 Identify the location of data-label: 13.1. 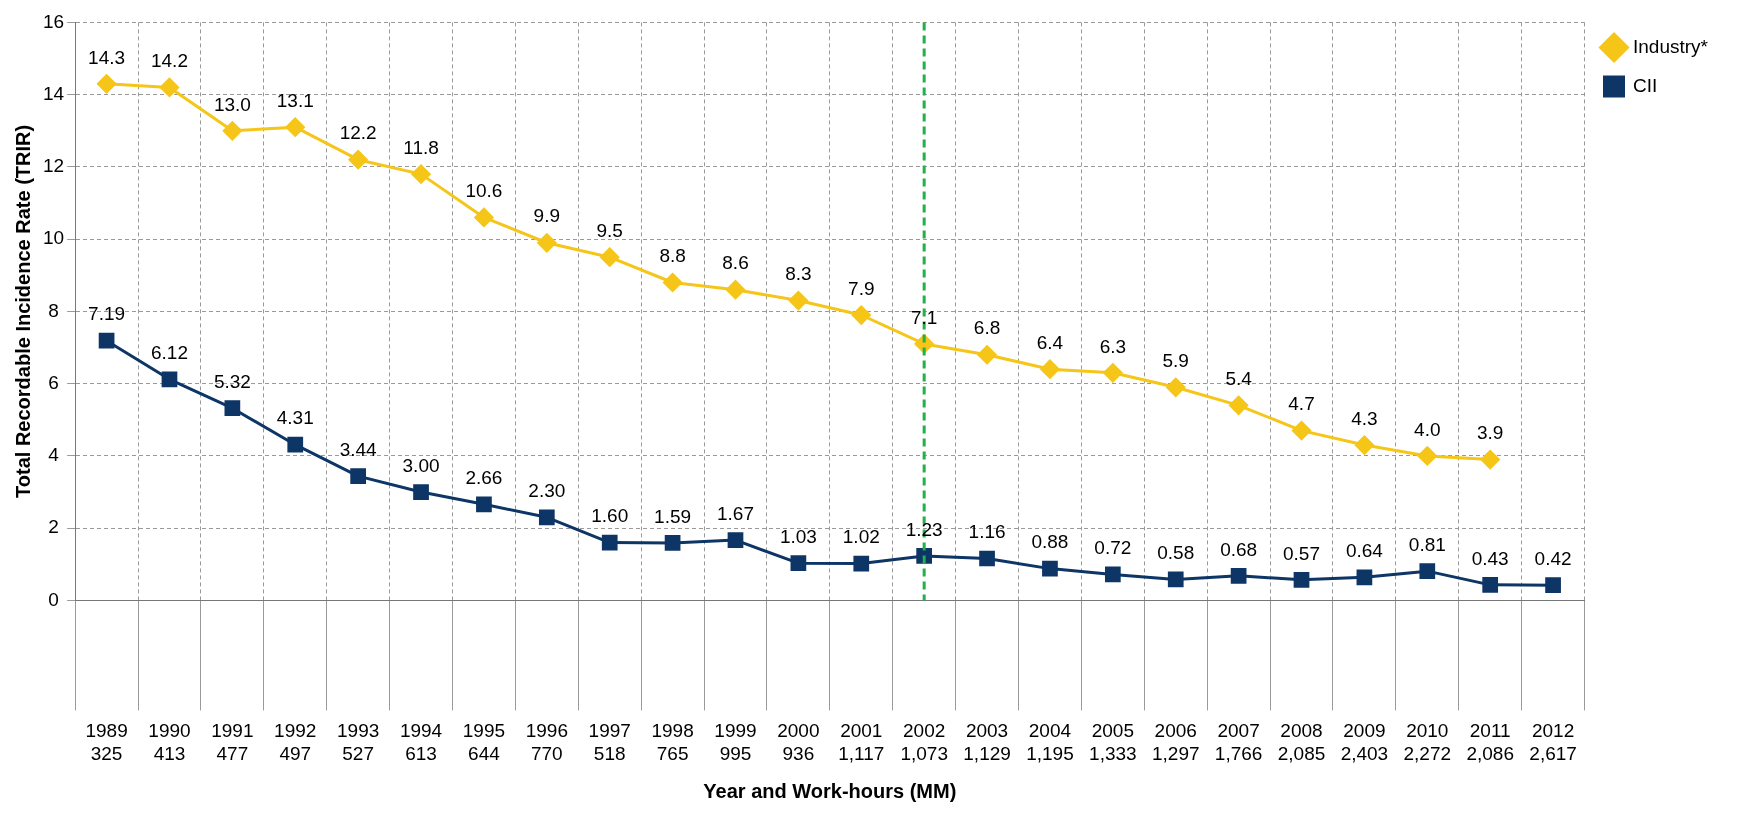
(295, 100).